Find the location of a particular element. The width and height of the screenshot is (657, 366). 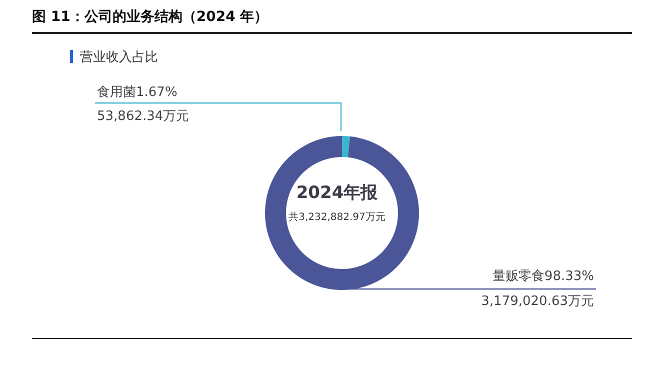

text: 共3,232,882.97万元 is located at coordinates (337, 217).